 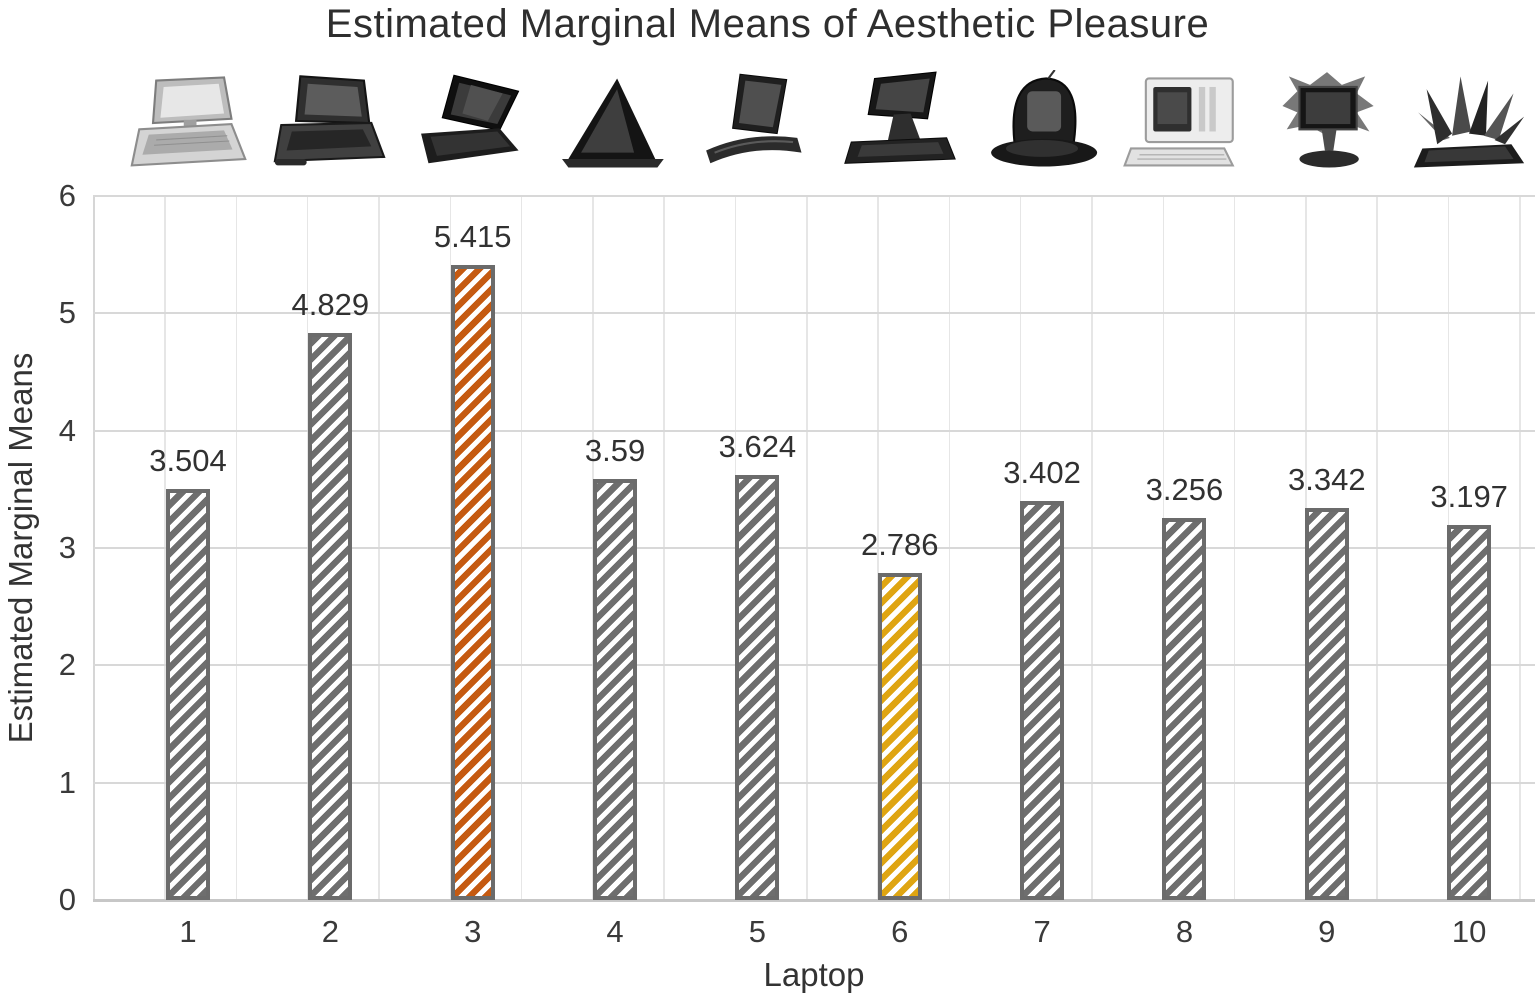 What do you see at coordinates (615, 123) in the screenshot?
I see `tent-convertible-laptop-image` at bounding box center [615, 123].